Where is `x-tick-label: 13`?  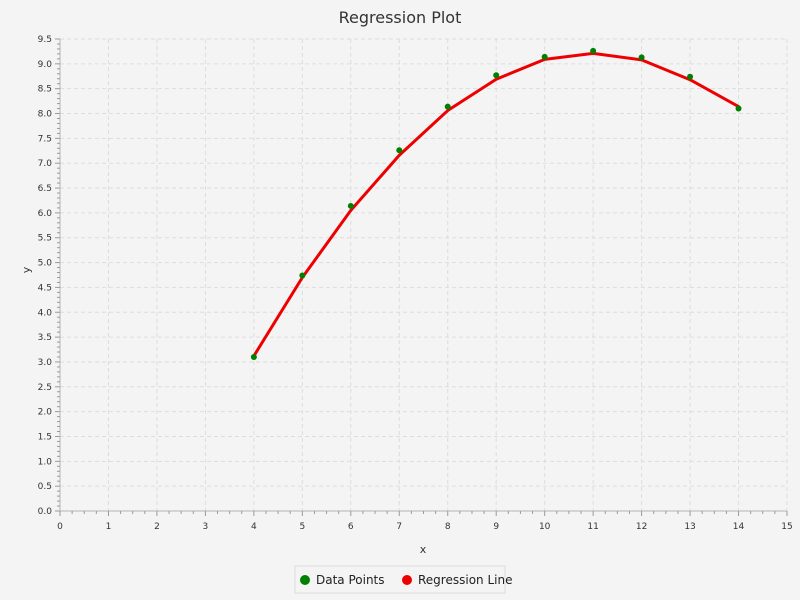
x-tick-label: 13 is located at coordinates (689, 527).